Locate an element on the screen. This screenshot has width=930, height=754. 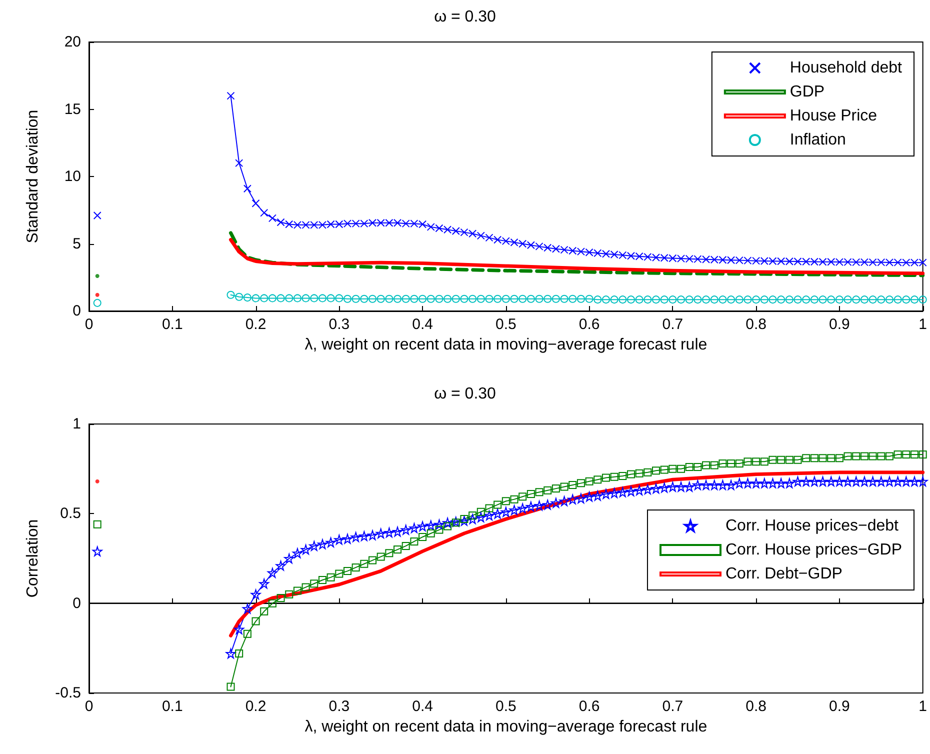
y-tick-label: 1 is located at coordinates (76, 424).